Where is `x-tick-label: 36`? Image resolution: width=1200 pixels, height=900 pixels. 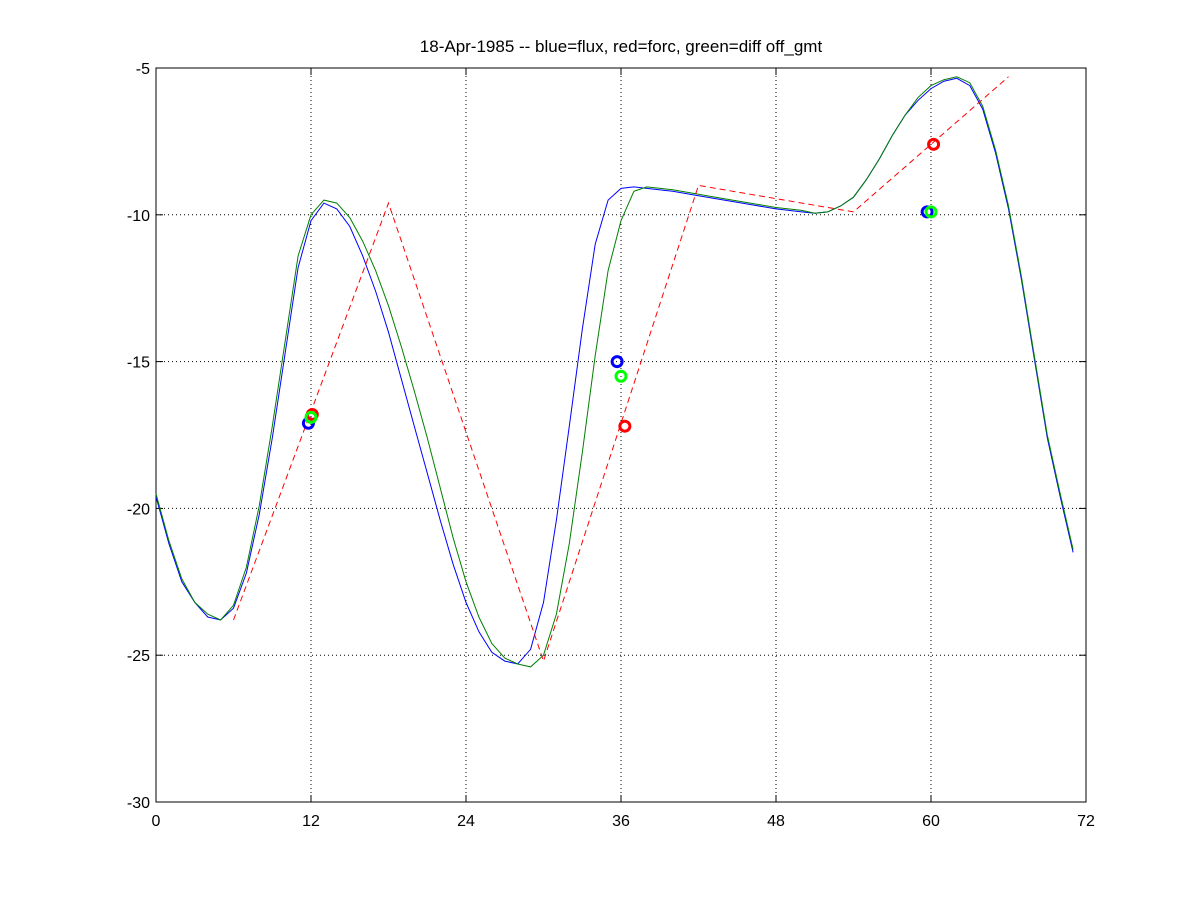 x-tick-label: 36 is located at coordinates (621, 821).